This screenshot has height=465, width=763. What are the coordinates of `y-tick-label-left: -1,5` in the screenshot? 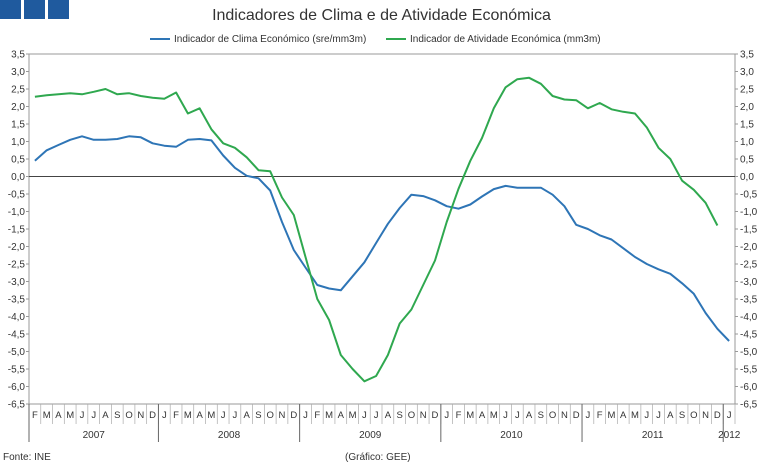 It's located at (17, 230).